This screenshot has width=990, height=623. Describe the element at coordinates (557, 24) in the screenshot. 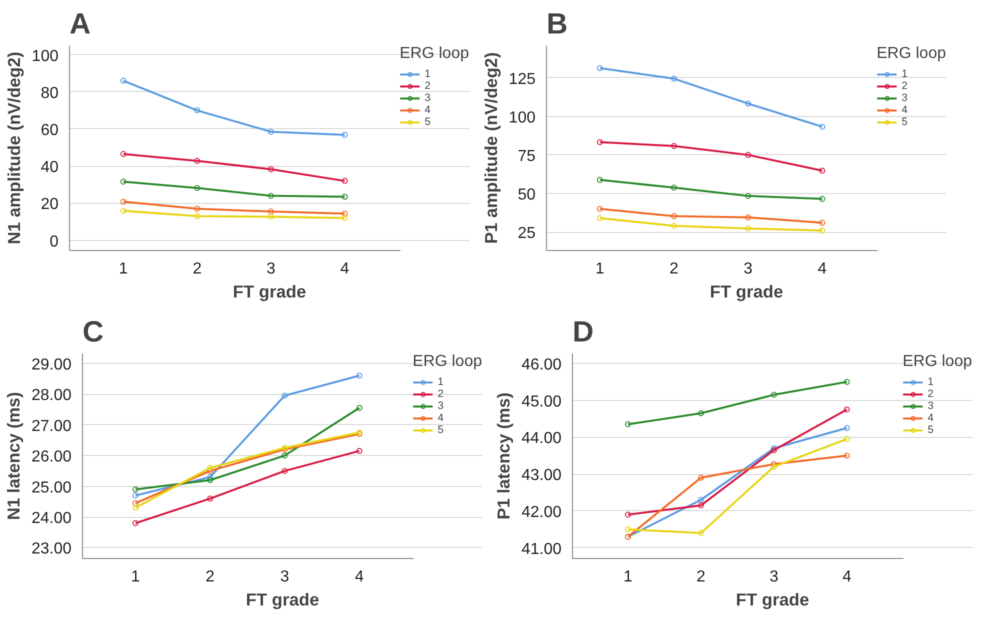

I see `chart-title: B` at that location.